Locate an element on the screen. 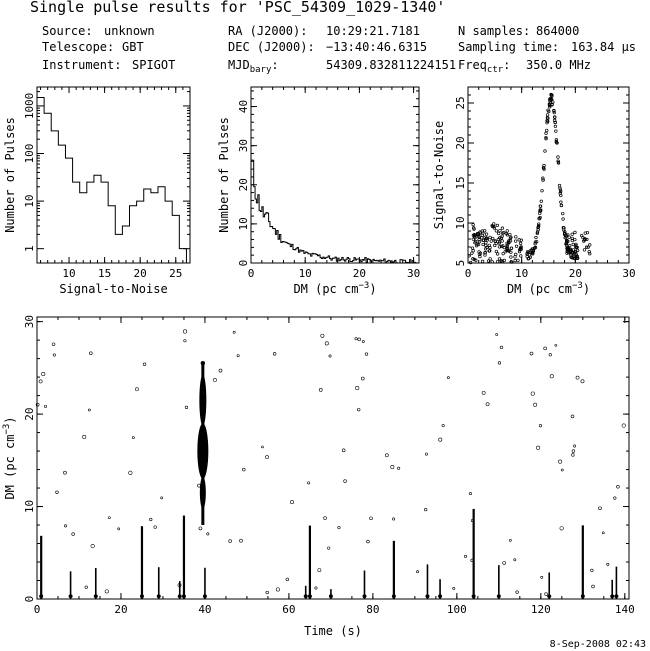 The width and height of the screenshot is (650, 651). x-tick-label: 120 is located at coordinates (541, 609).